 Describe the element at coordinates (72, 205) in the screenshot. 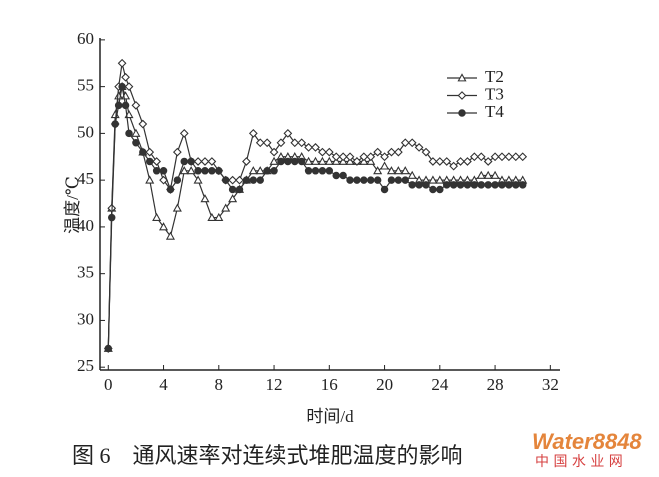

I see `y-axis-label: 温度/℃` at that location.